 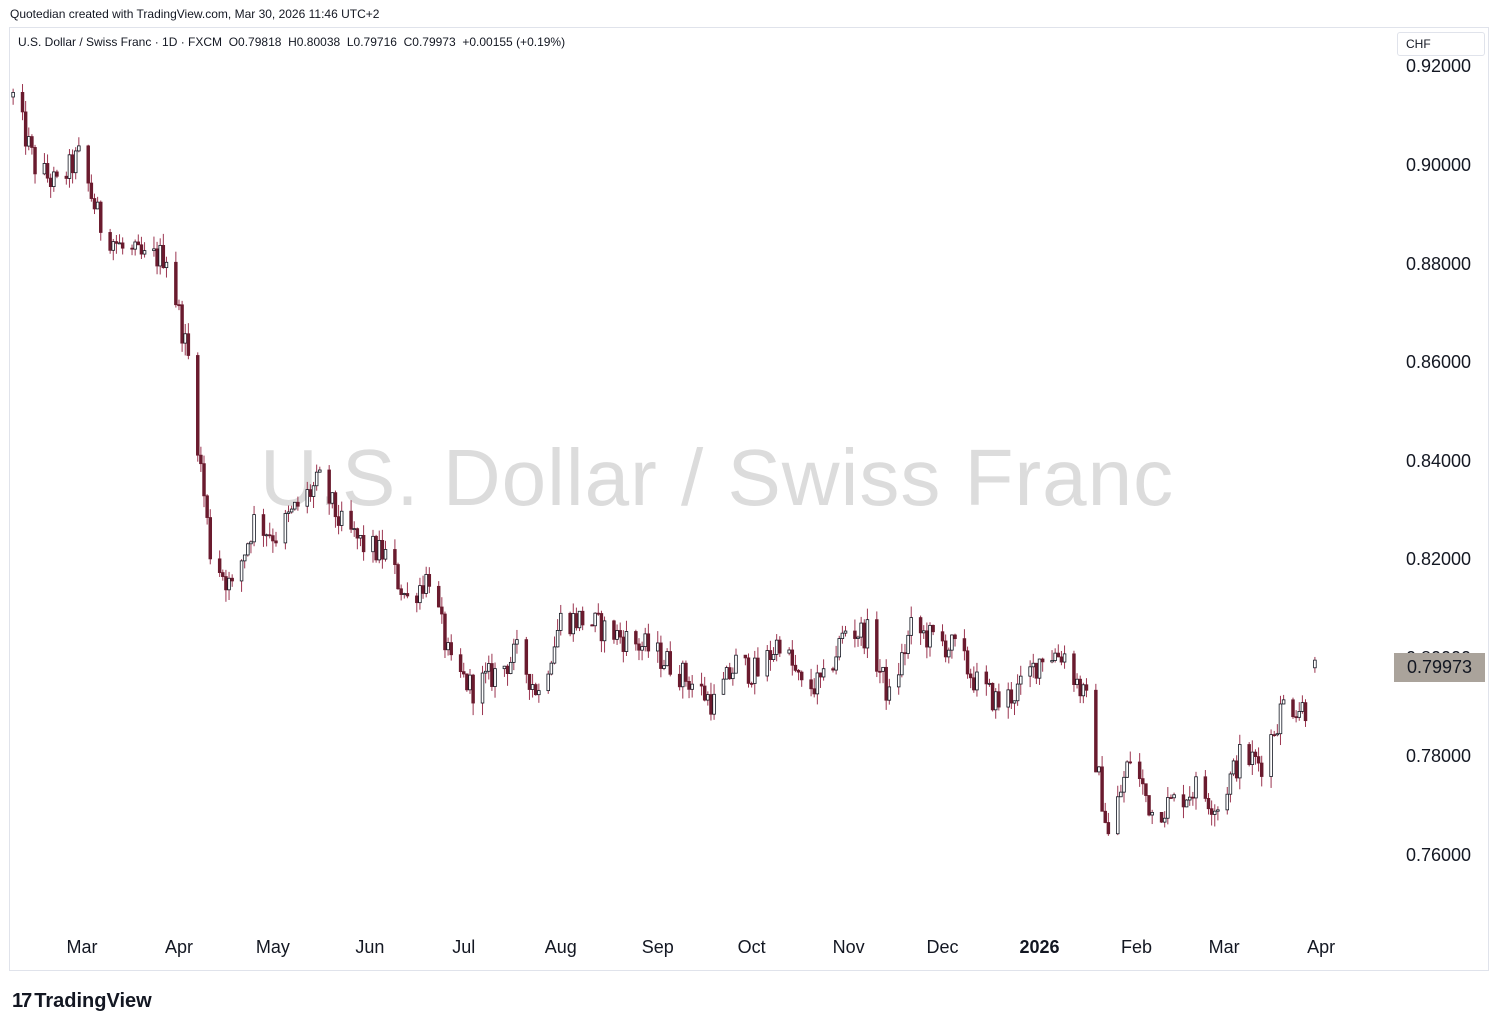 What do you see at coordinates (942, 947) in the screenshot?
I see `x-tick-label: Dec` at bounding box center [942, 947].